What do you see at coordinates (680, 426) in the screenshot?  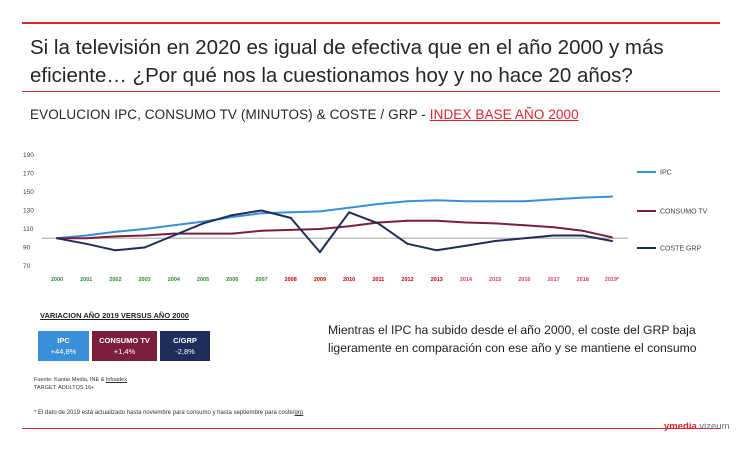 I see `logo-part1: ymedia` at bounding box center [680, 426].